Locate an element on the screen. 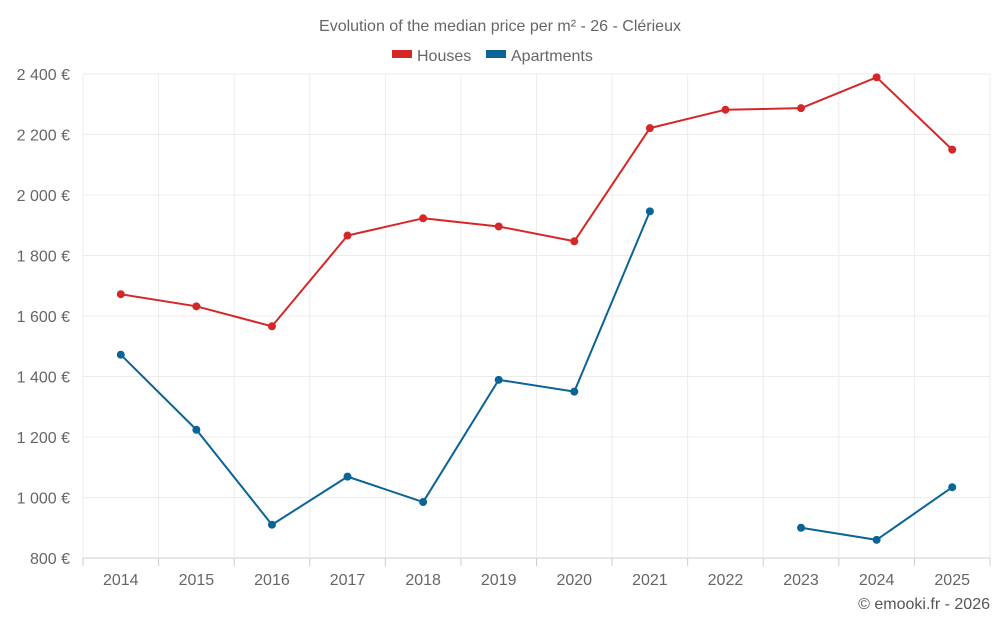  y-tick-label: 1 600 € is located at coordinates (43, 317).